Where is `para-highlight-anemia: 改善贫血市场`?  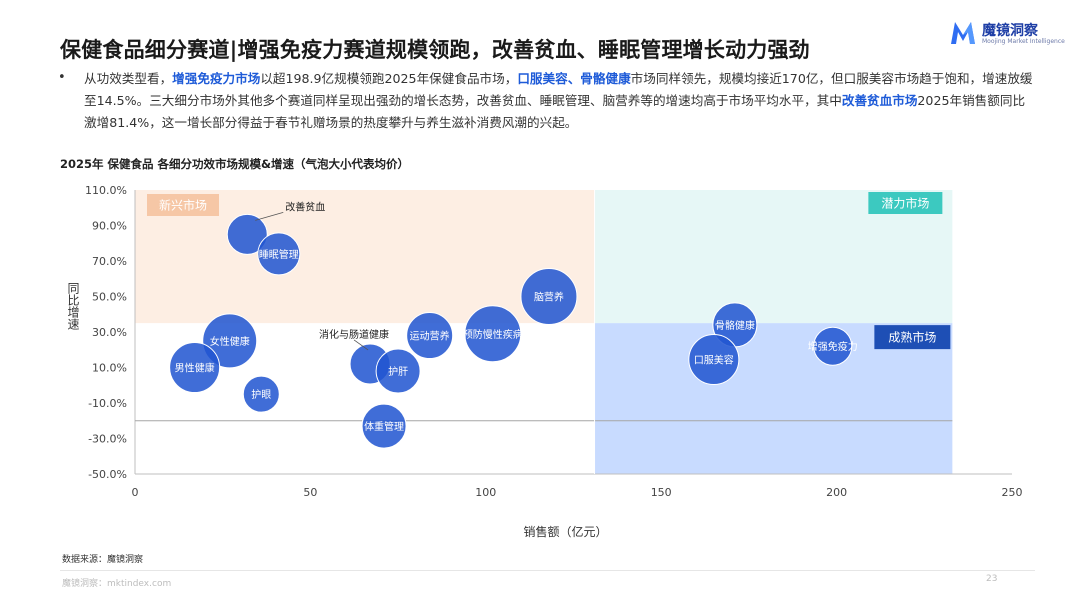
para-highlight-anemia: 改善贫血市场 is located at coordinates (879, 100).